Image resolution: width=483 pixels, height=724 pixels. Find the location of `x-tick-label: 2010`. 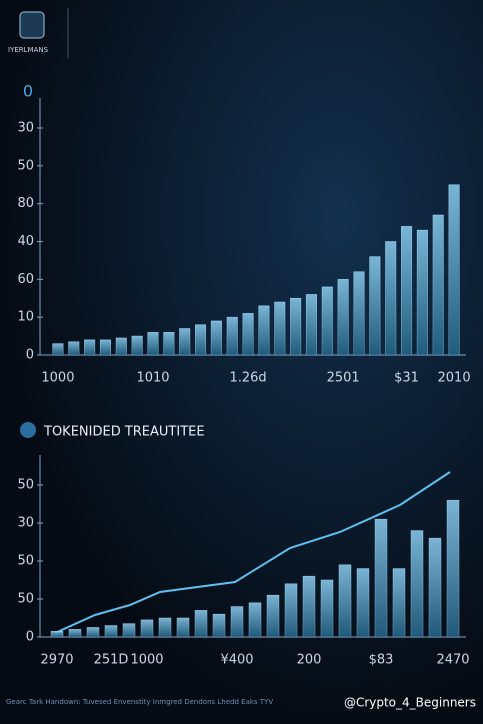

x-tick-label: 2010 is located at coordinates (454, 378).